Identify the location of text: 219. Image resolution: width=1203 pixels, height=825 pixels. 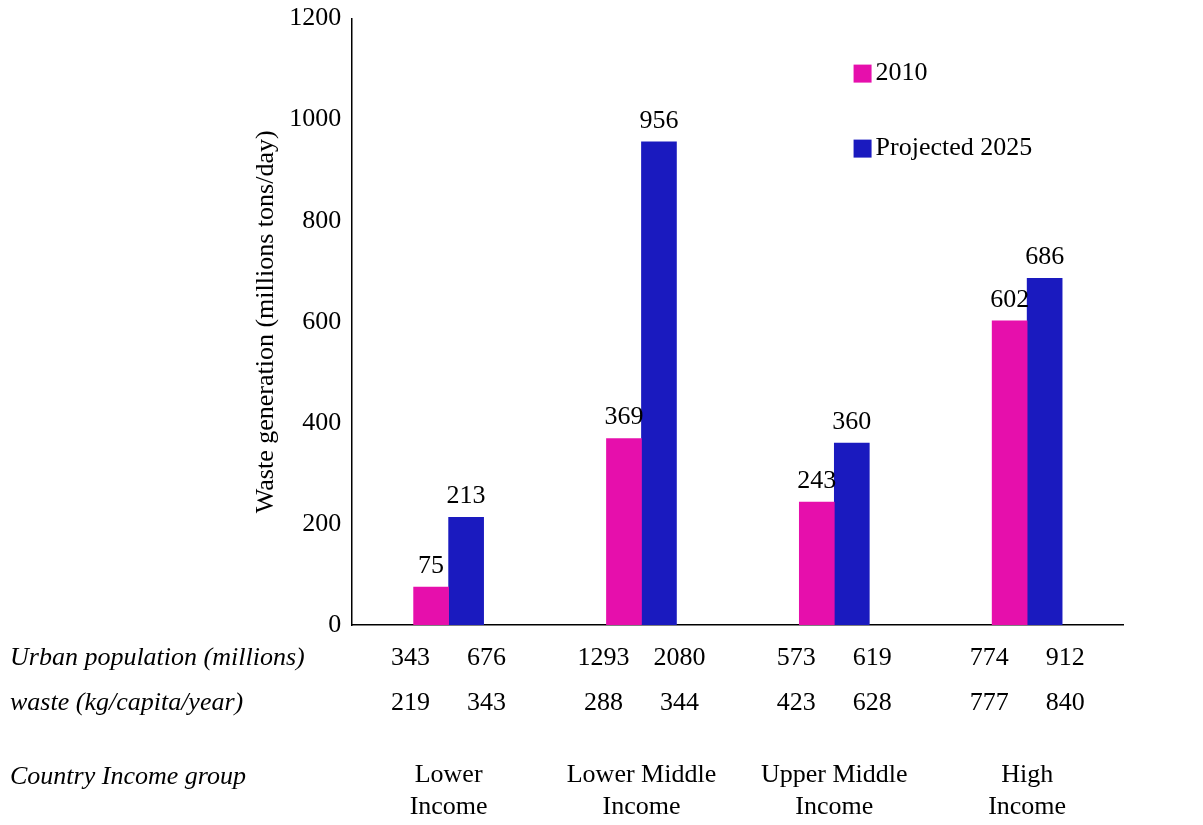
(411, 701).